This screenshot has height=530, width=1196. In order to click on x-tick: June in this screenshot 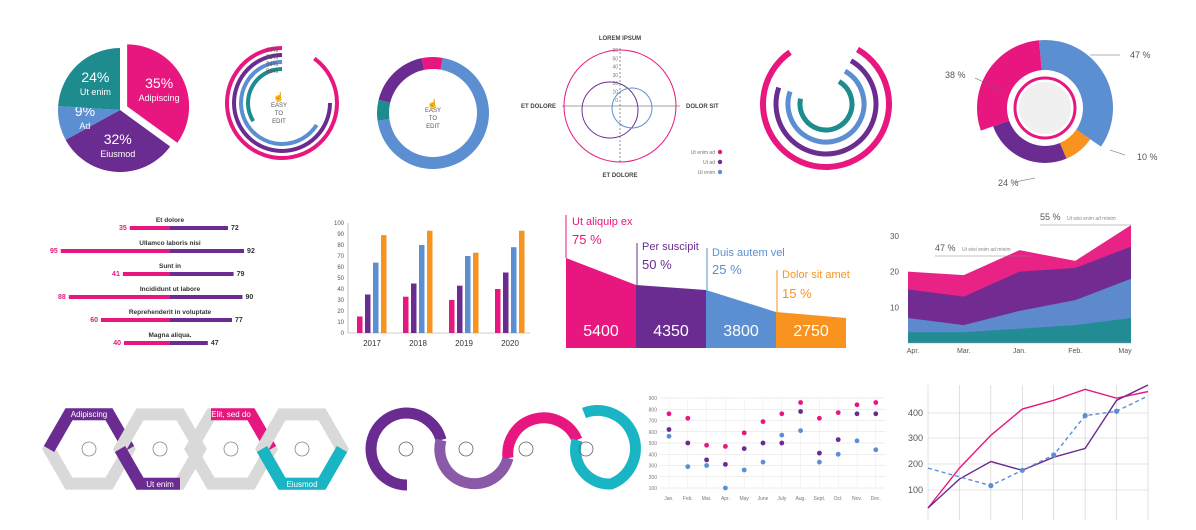, I will do `click(763, 499)`.